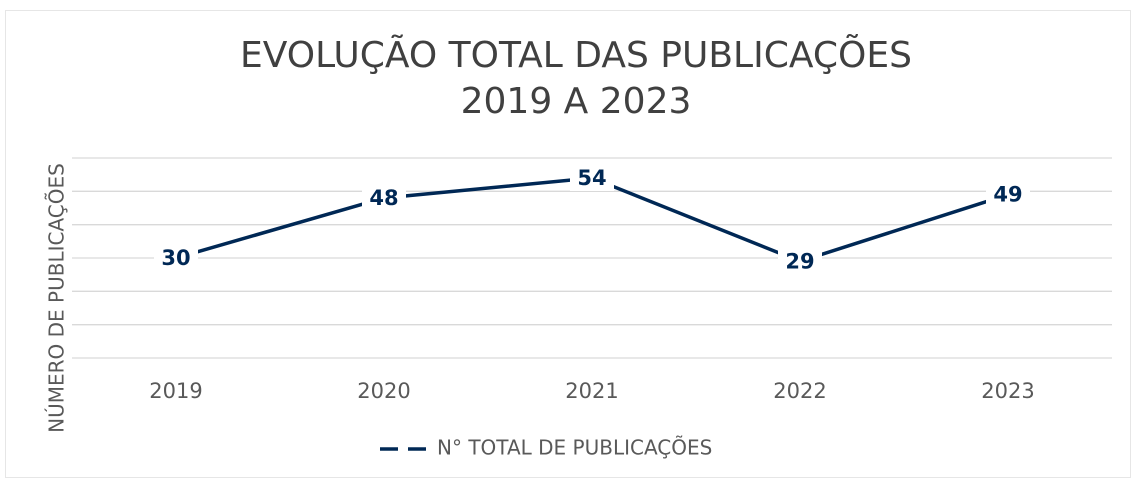 The image size is (1131, 479). I want to click on y-axis-label: NÚMERO DE PUBLICAÇÕES, so click(57, 298).